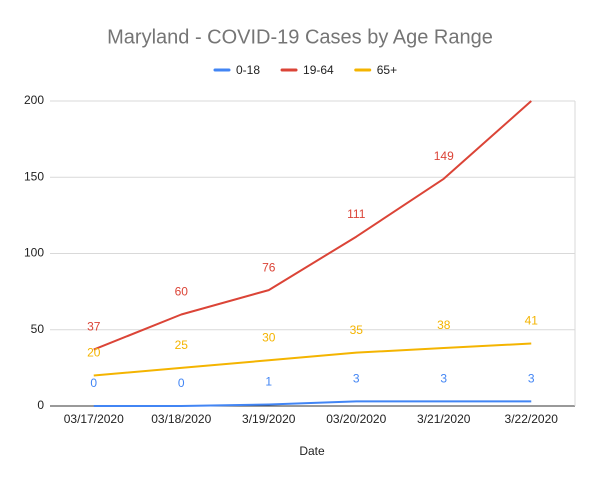  I want to click on data-label: 35, so click(357, 330).